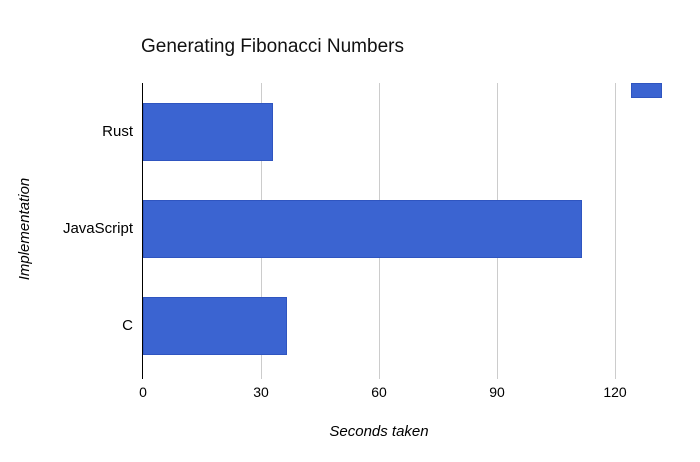 Image resolution: width=700 pixels, height=462 pixels. I want to click on x-tick-label-60: 60, so click(379, 392).